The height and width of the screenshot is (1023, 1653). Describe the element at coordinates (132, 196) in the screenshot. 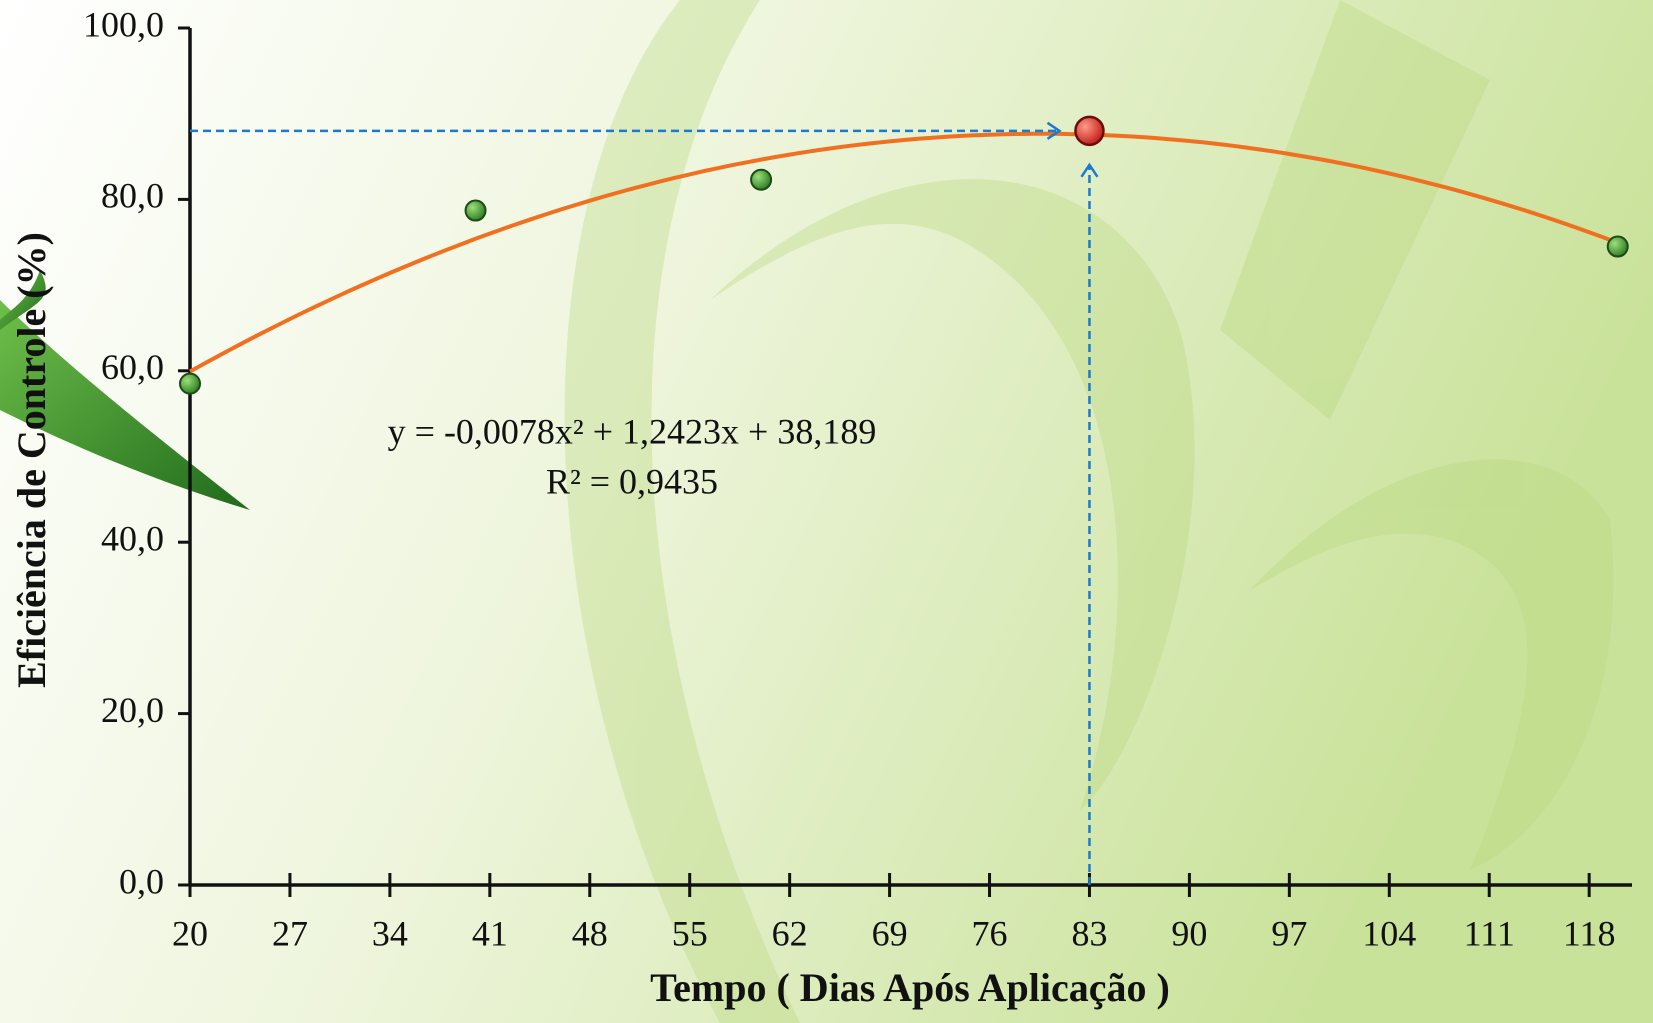

I see `y-tick-label: 80,0` at that location.